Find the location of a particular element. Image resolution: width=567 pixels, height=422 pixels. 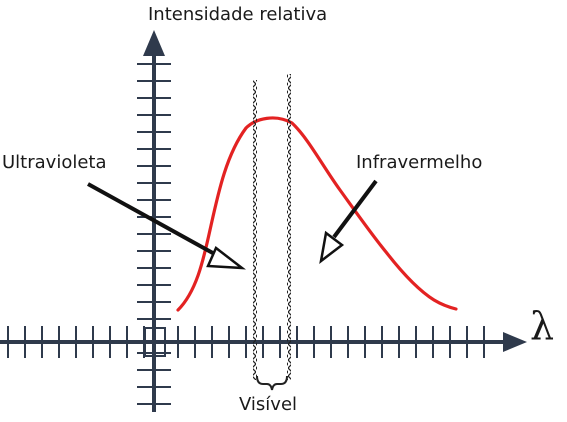

x-axis-title: λ is located at coordinates (542, 326).